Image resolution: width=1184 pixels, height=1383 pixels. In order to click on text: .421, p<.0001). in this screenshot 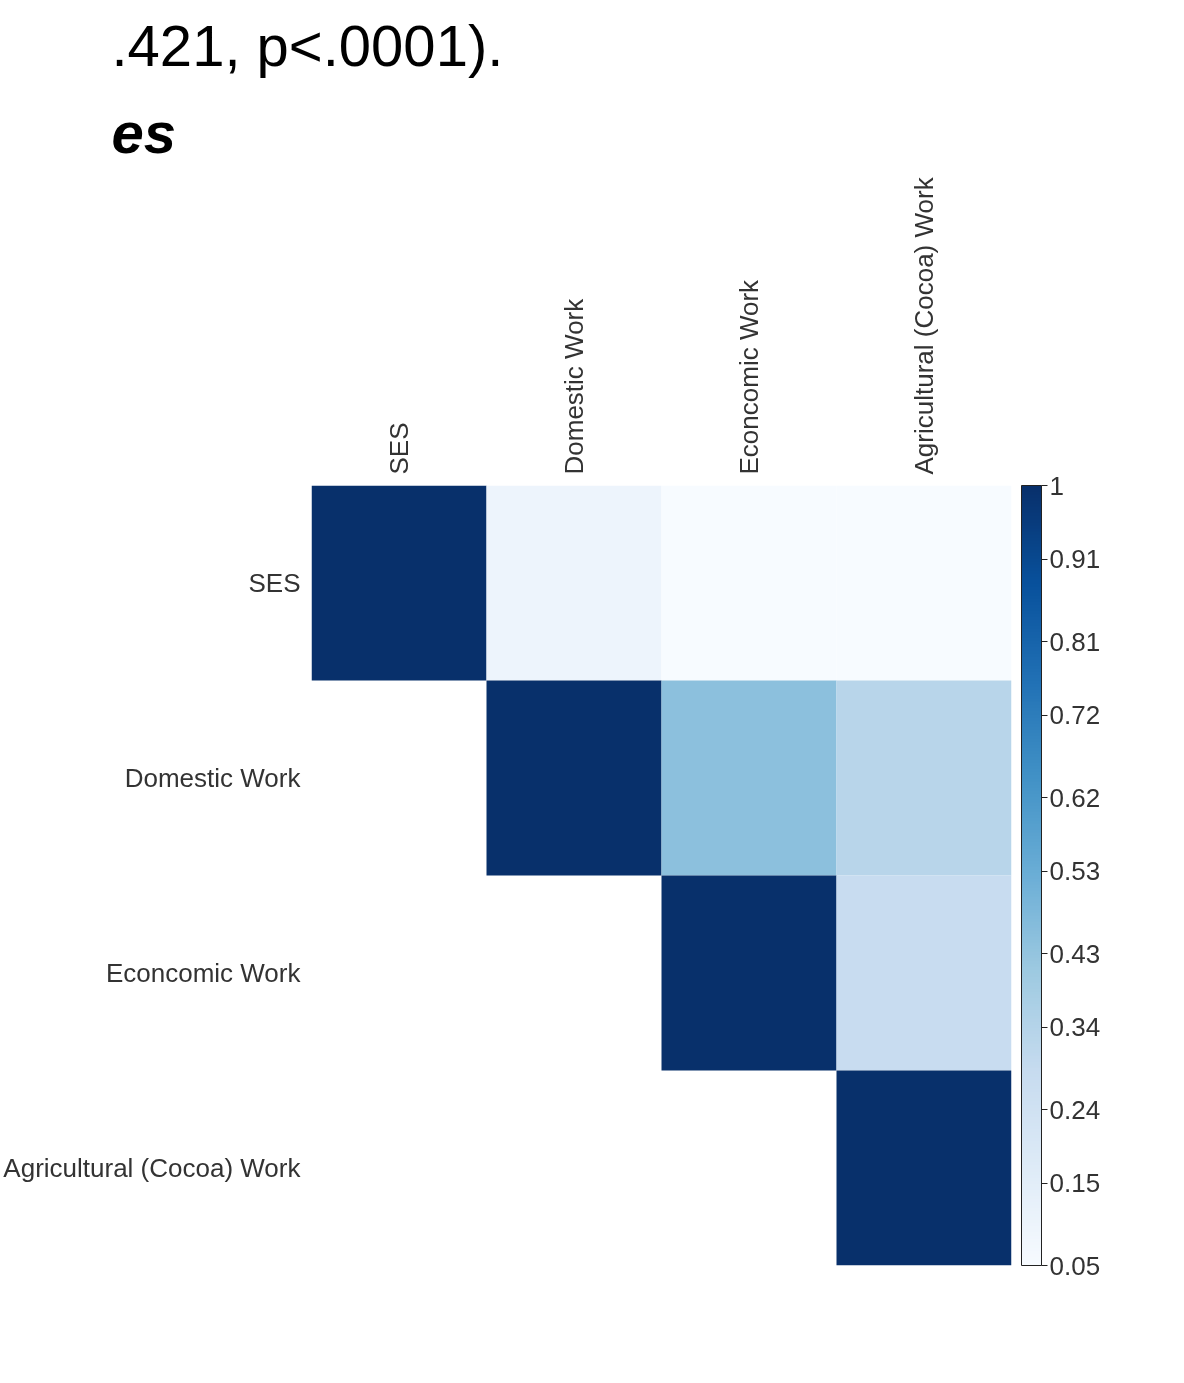, I will do `click(307, 45)`.